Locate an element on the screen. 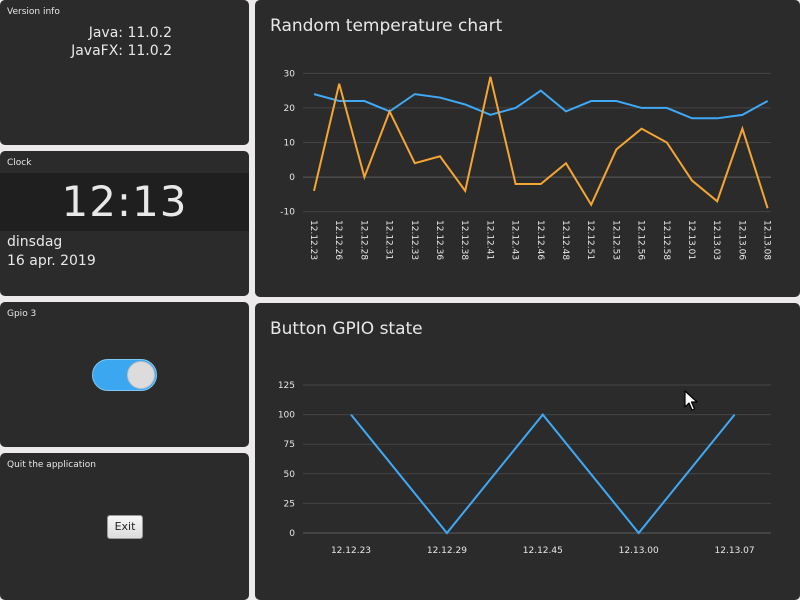 This screenshot has height=600, width=800. x-tick-label: 12.13.00 is located at coordinates (639, 551).